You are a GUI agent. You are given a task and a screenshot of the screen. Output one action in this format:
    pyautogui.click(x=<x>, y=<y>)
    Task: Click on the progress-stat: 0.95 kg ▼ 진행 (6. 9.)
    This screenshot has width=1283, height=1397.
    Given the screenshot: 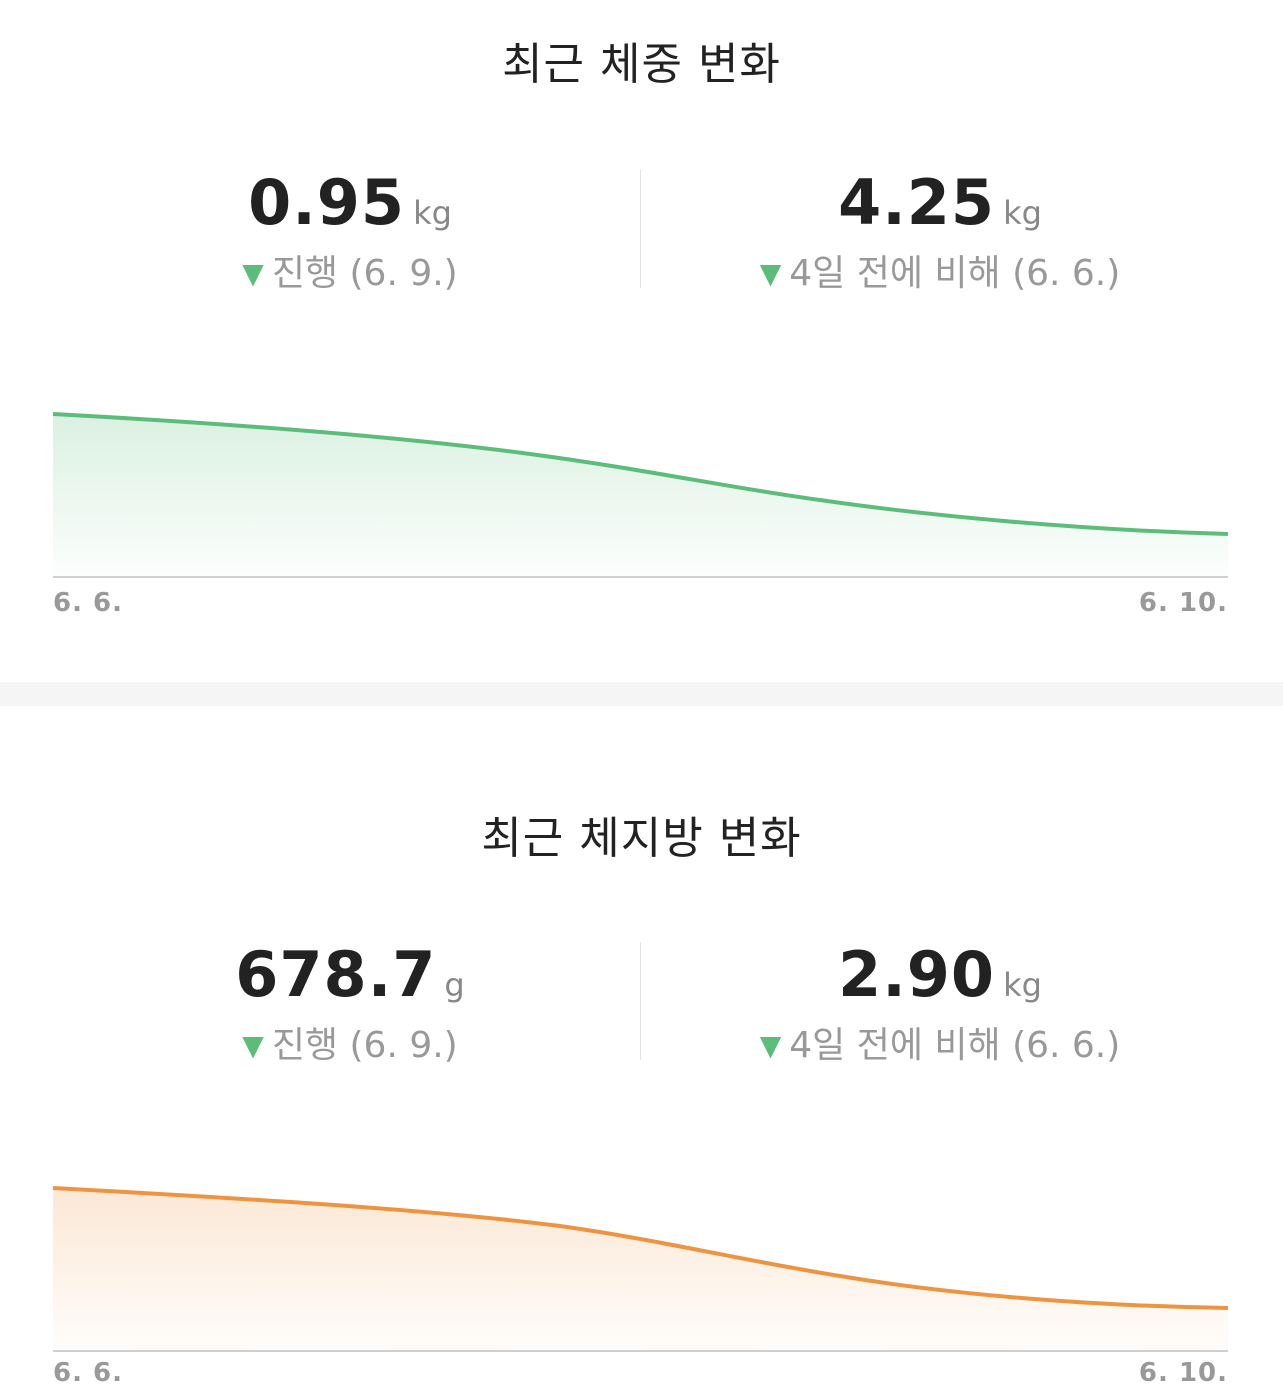 What is the action you would take?
    pyautogui.click(x=350, y=231)
    